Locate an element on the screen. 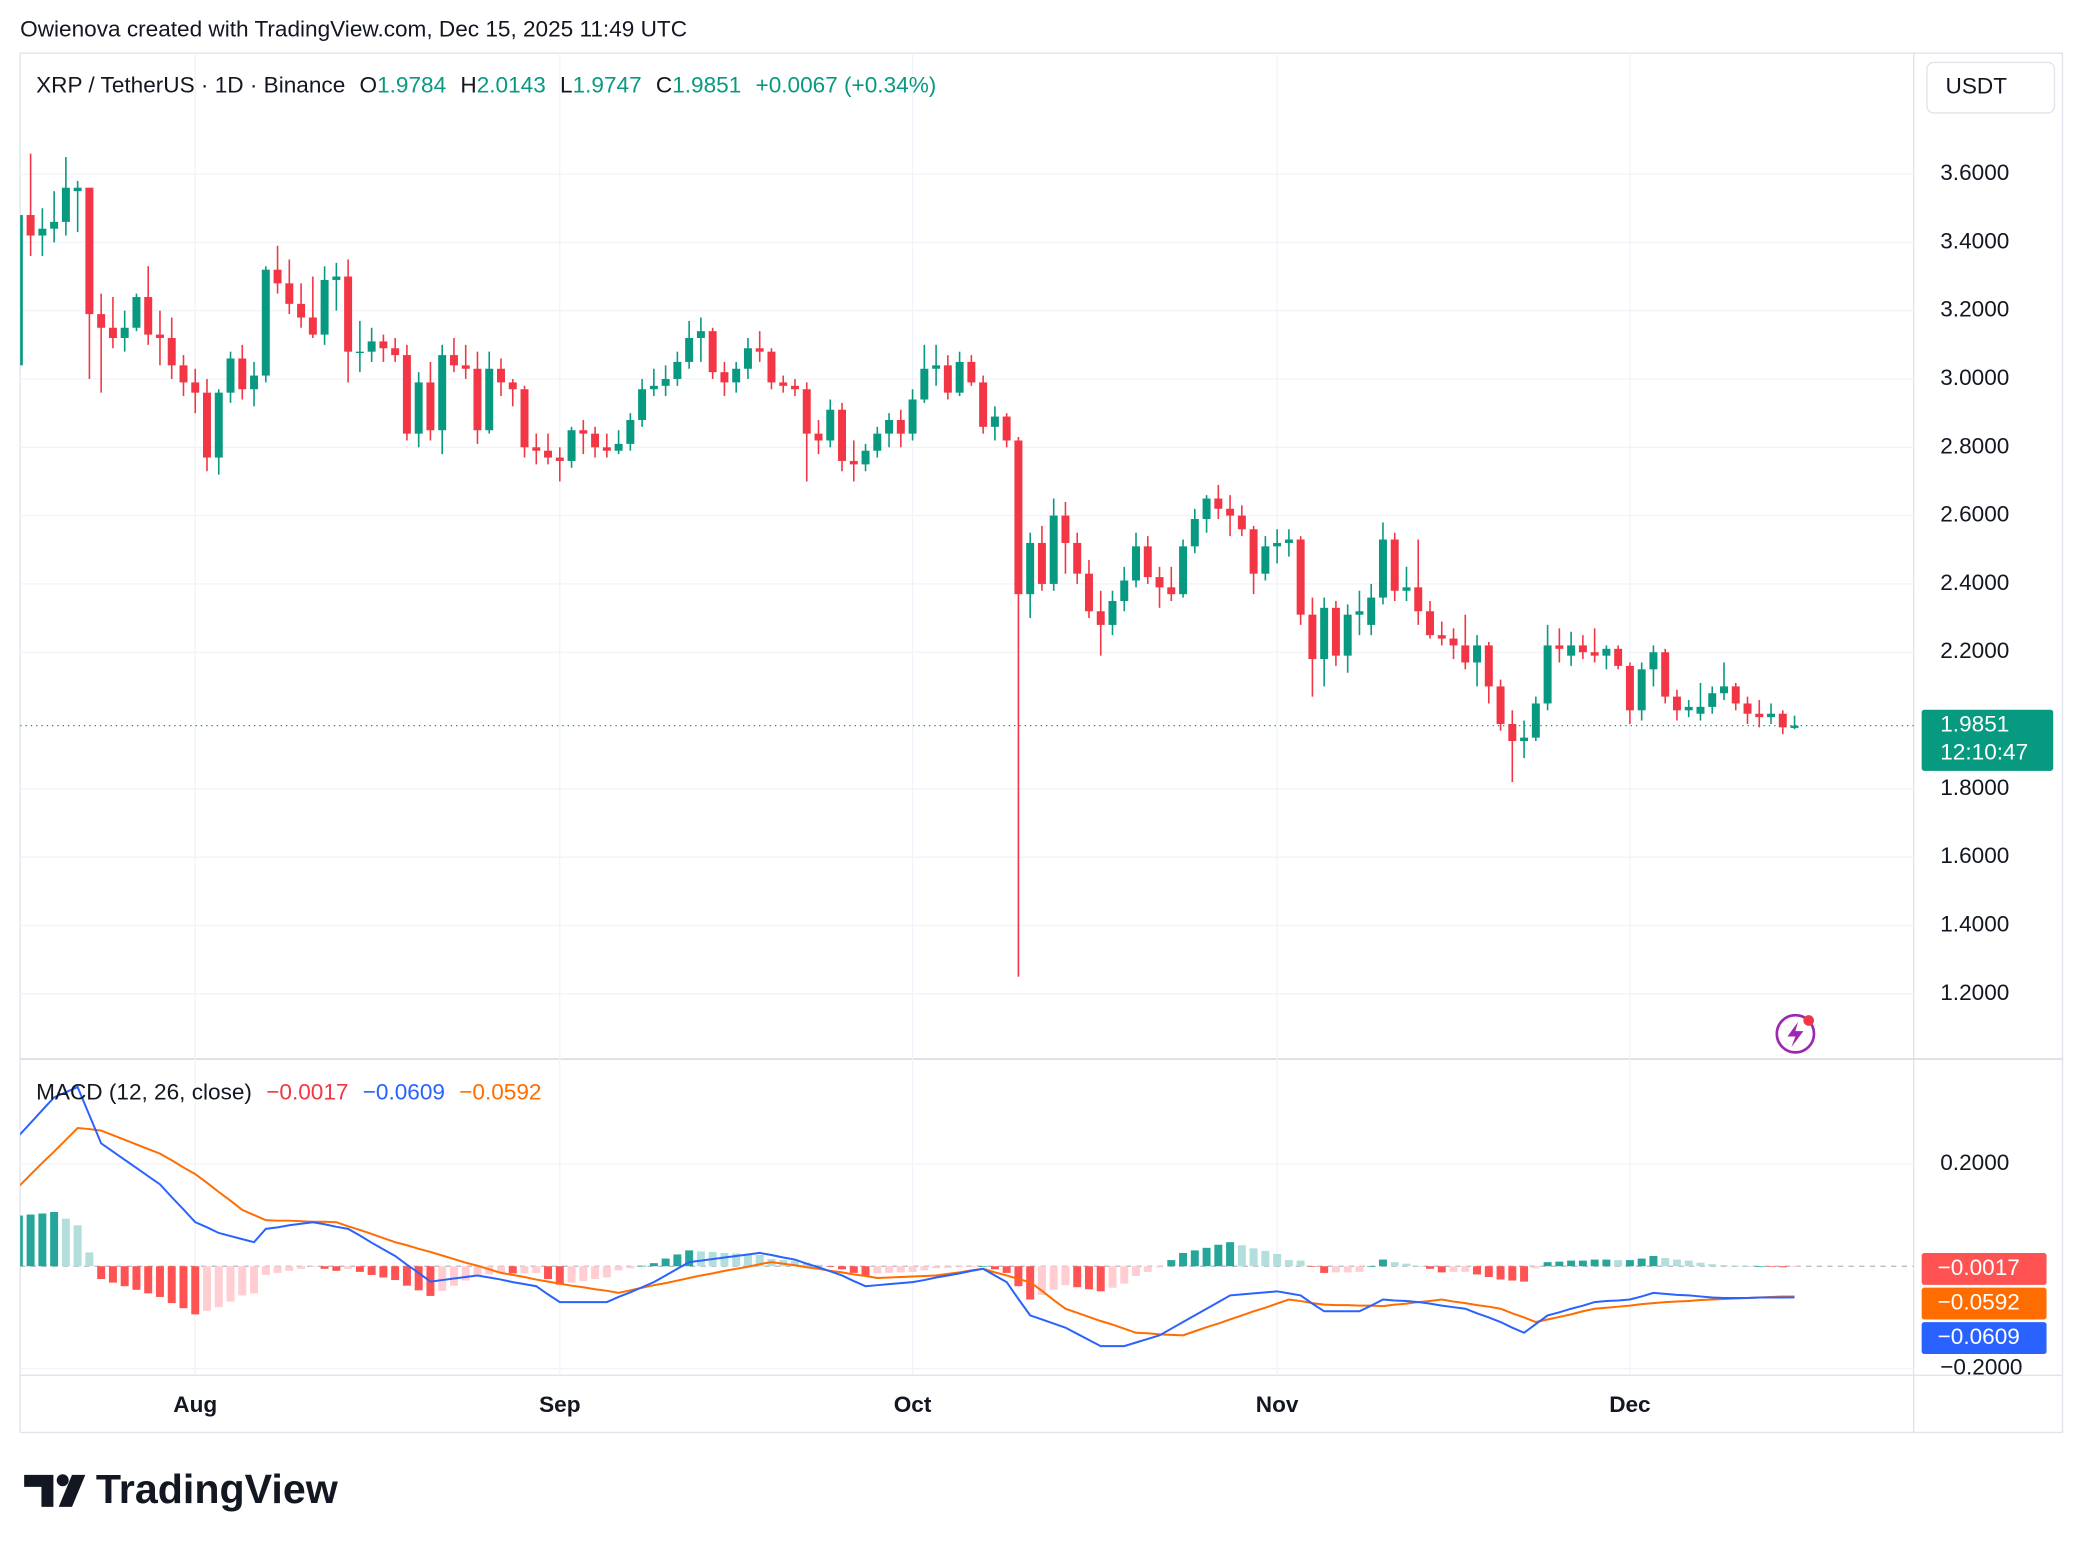  y-tick-label: 2.6000 is located at coordinates (1974, 514).